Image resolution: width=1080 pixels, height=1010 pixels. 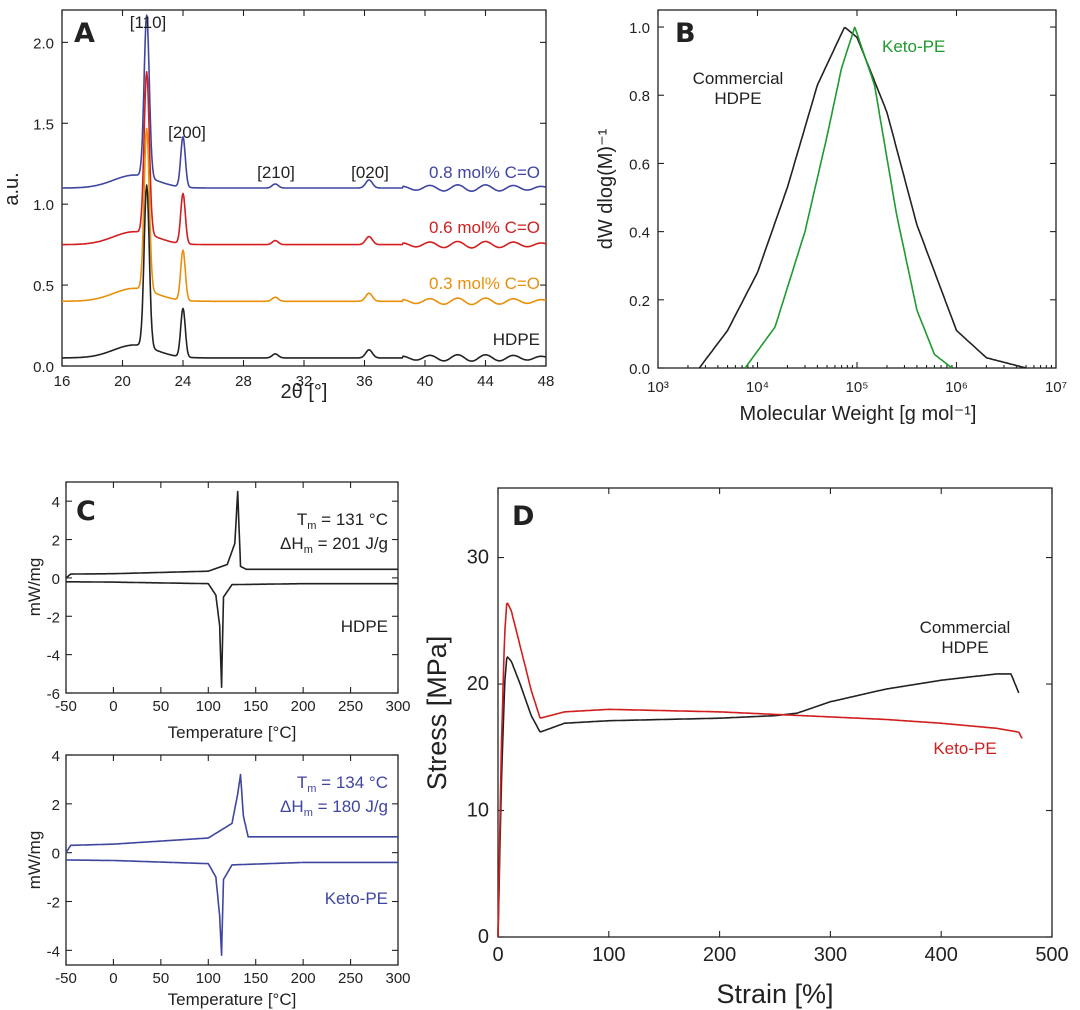 What do you see at coordinates (232, 999) in the screenshot?
I see `panel-c-bottom-xlabel: Temperature [°C]` at bounding box center [232, 999].